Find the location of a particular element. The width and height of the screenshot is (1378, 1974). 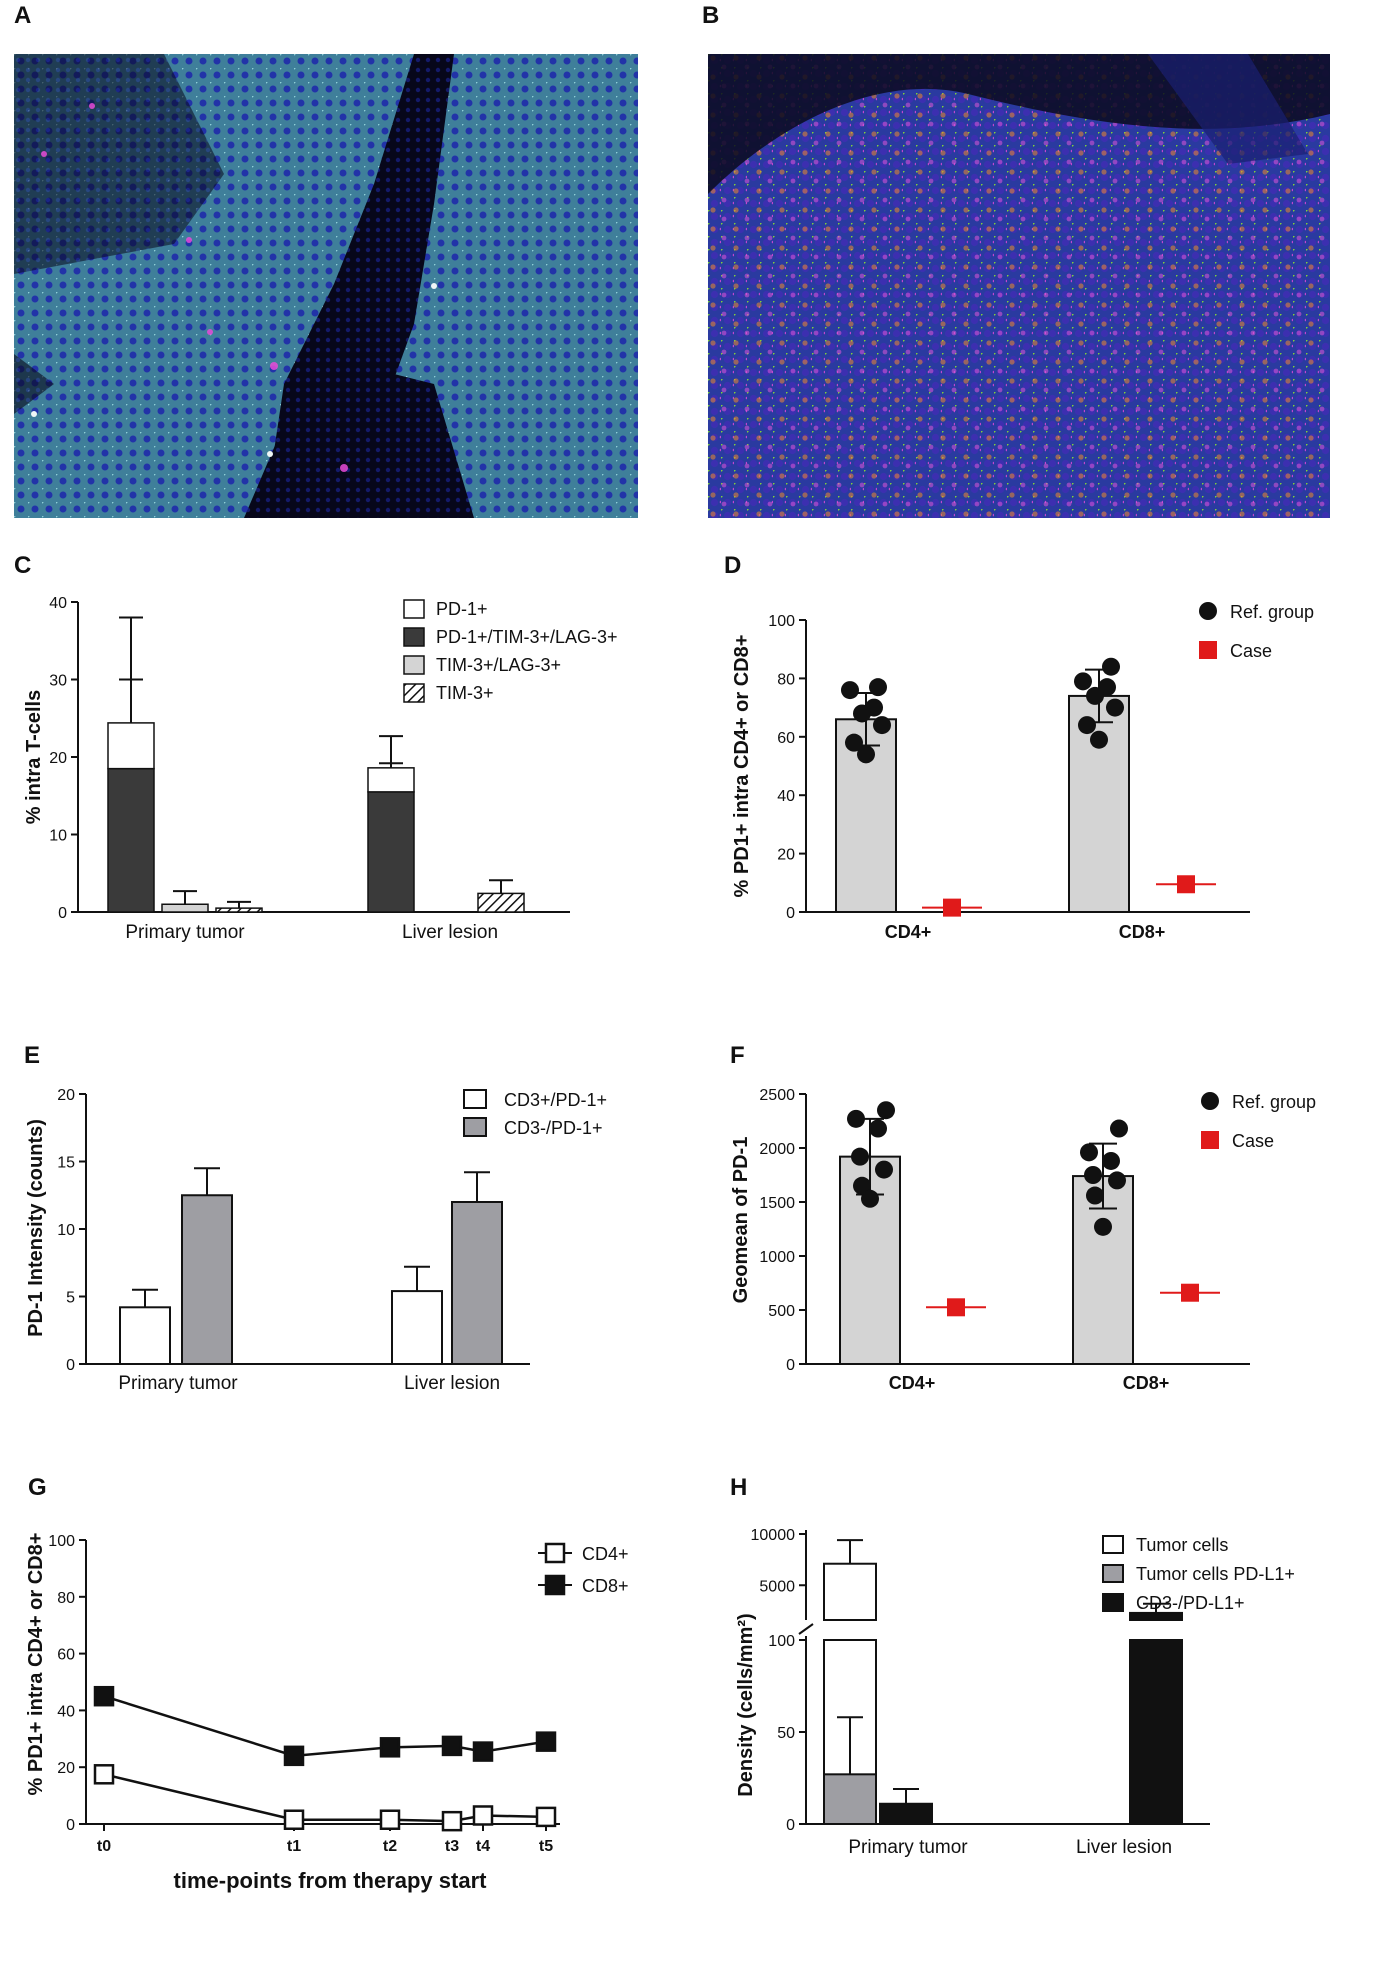

legend-label: CD3+/PD-1+ is located at coordinates (555, 1100).